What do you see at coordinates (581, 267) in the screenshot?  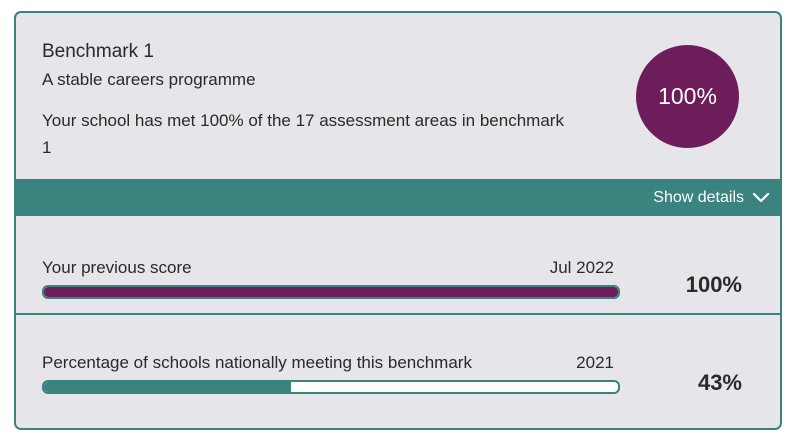 I see `previous-score-date: Jul 2022` at bounding box center [581, 267].